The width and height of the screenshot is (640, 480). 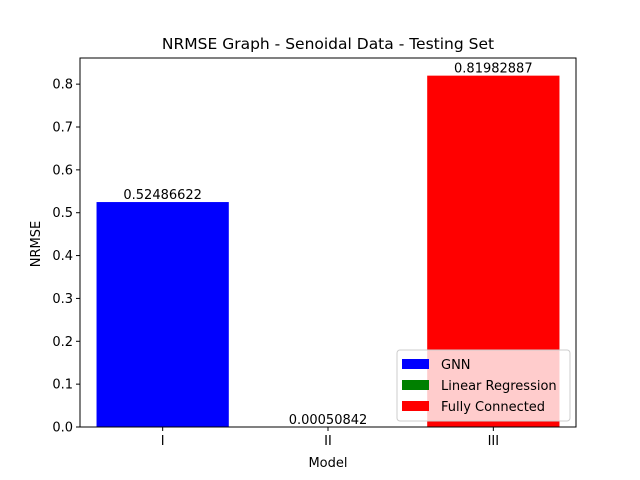 I want to click on x-tick-label: III, so click(x=494, y=441).